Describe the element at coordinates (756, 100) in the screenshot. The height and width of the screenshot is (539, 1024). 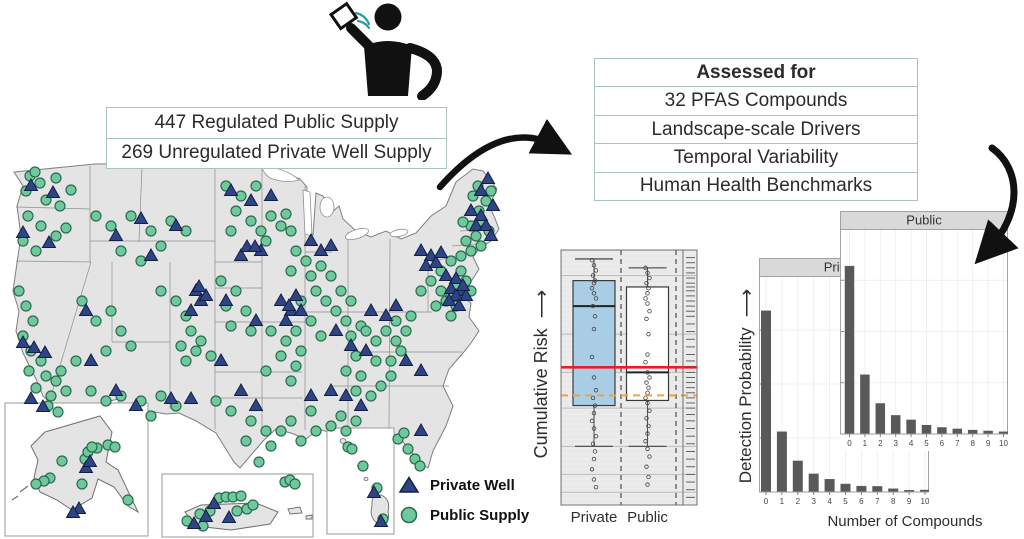
I see `assessed-item-pfas: 32 PFAS Compounds` at that location.